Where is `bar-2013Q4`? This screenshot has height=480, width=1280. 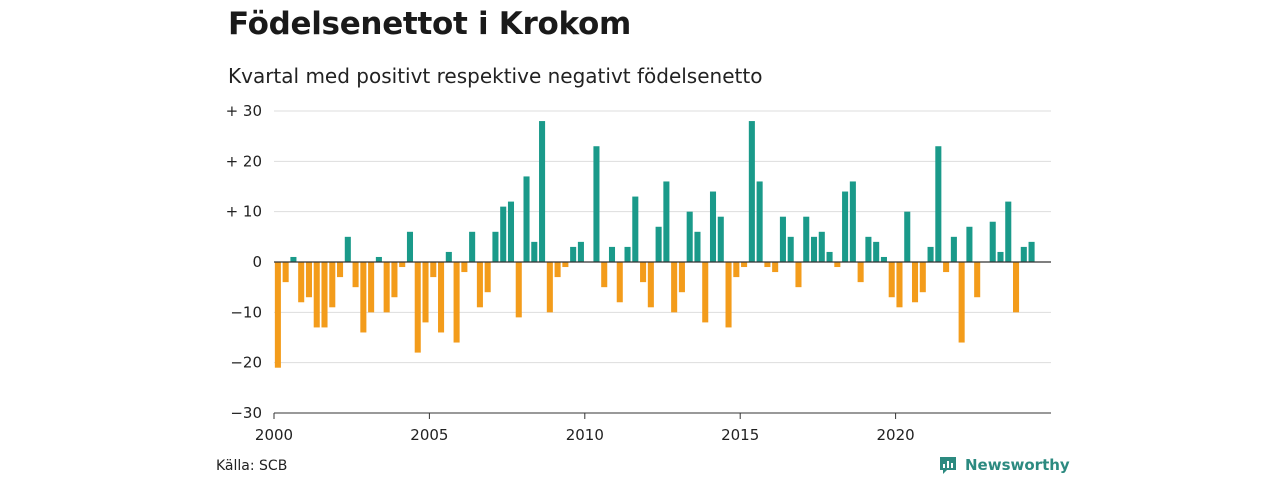 bar-2013Q4 is located at coordinates (705, 292).